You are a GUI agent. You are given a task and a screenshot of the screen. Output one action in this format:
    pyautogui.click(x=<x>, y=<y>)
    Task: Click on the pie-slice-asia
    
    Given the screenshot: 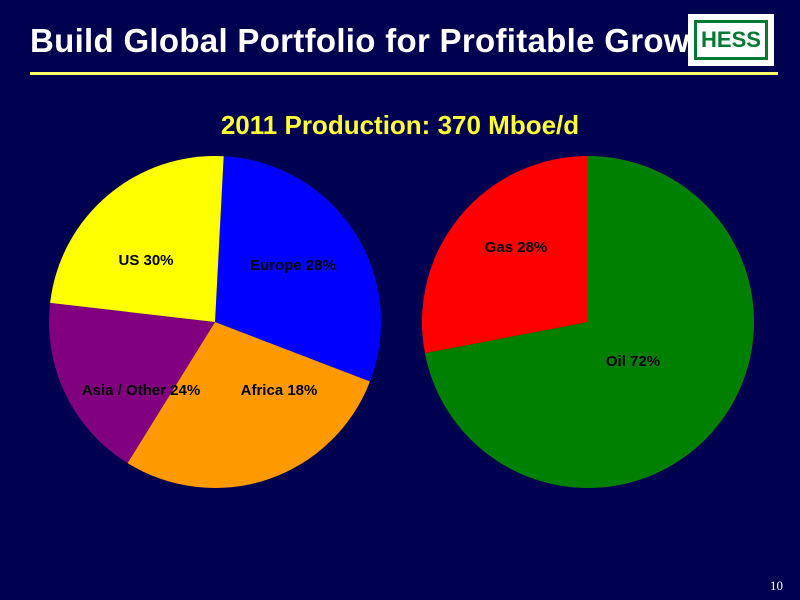 What is the action you would take?
    pyautogui.click(x=137, y=239)
    